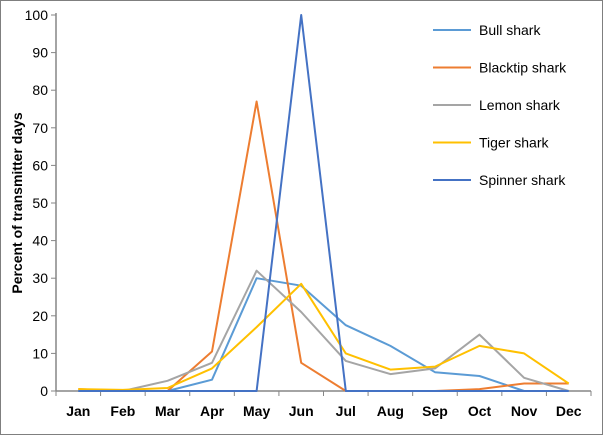 Image resolution: width=603 pixels, height=436 pixels. I want to click on y-tick-label: 90, so click(40, 53).